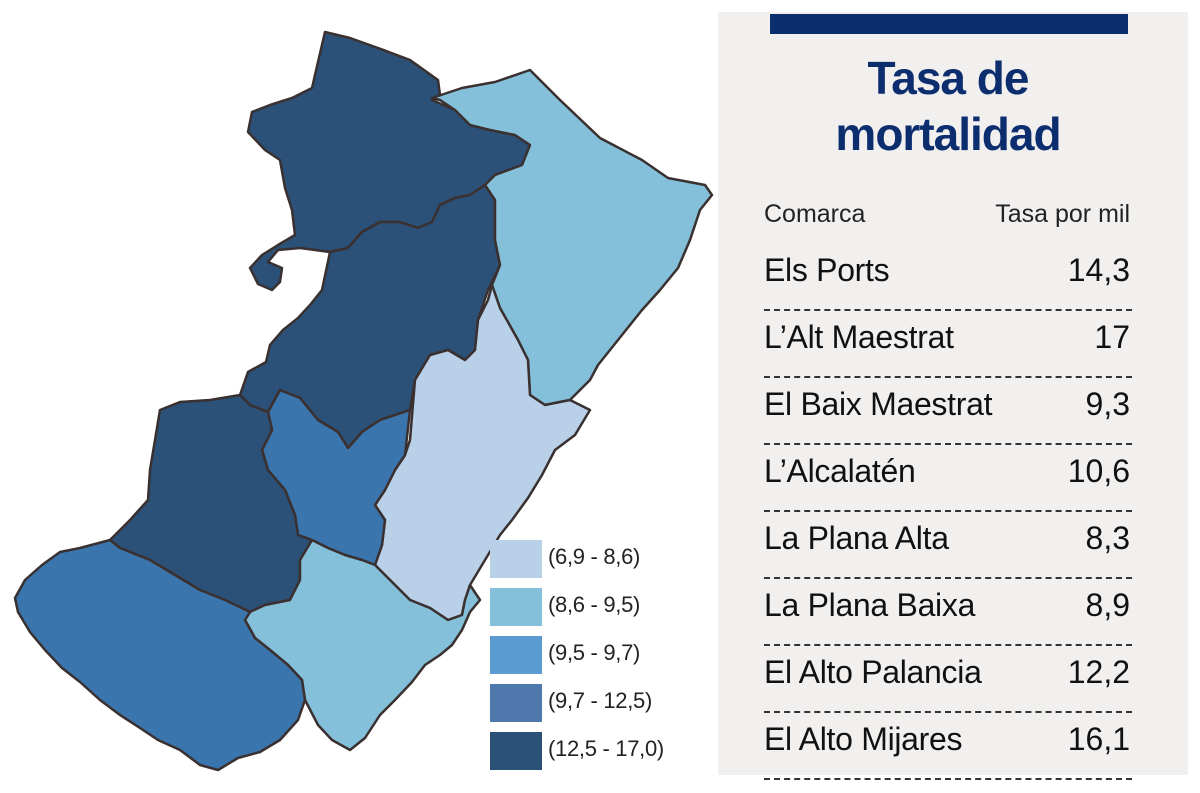 This screenshot has height=793, width=1200. What do you see at coordinates (594, 604) in the screenshot?
I see `legend-label: (8,6 - 9,5)` at bounding box center [594, 604].